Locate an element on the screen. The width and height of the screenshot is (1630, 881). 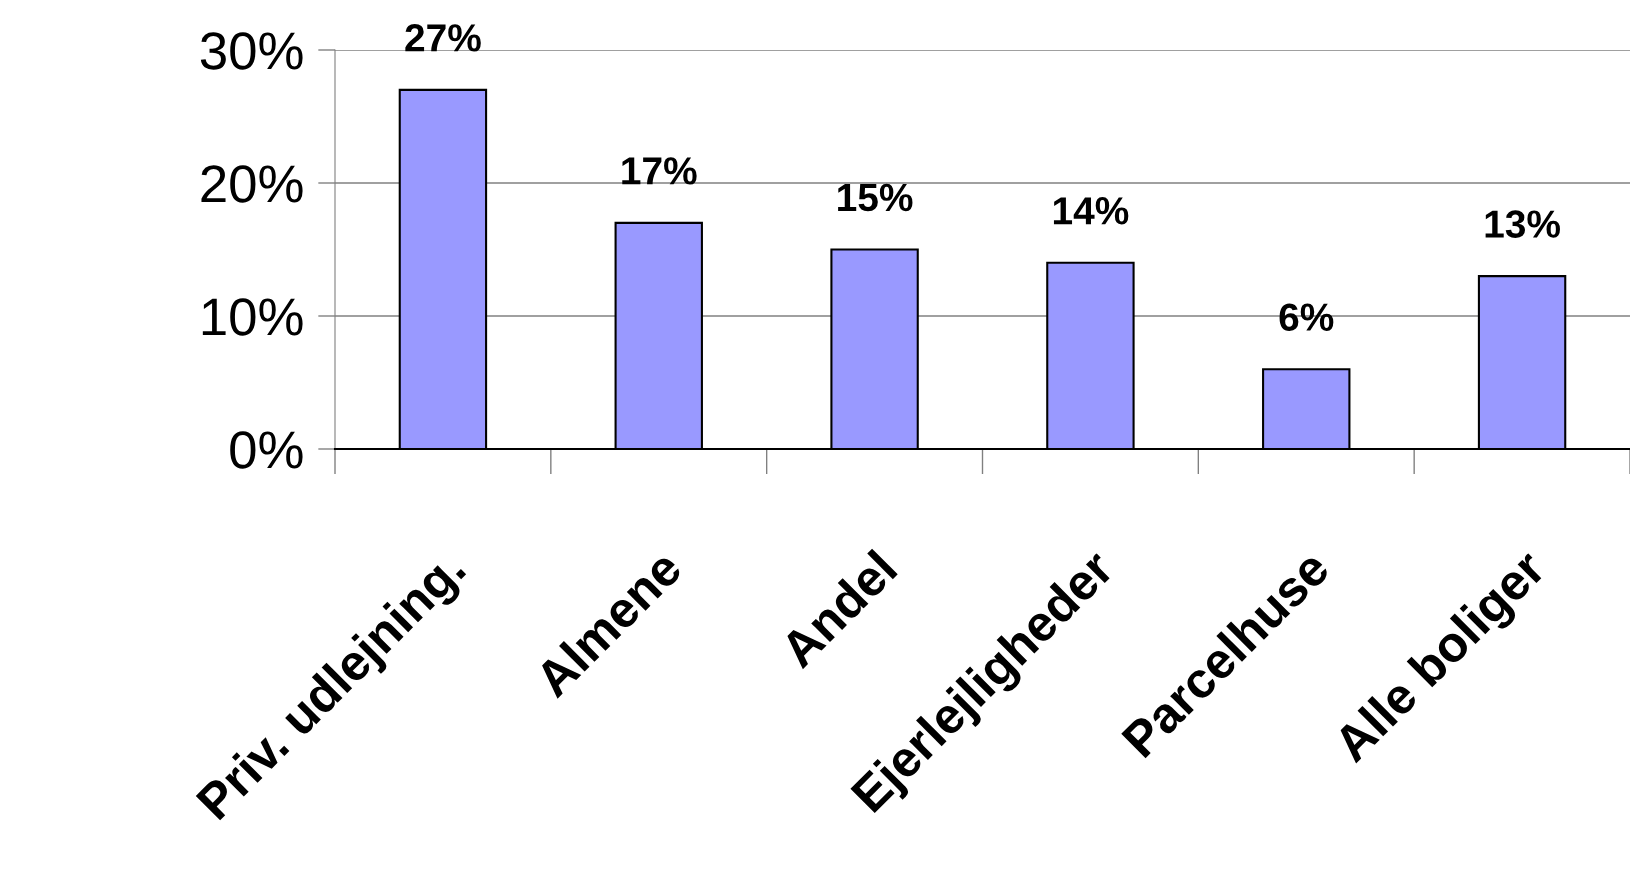
data-label: 15% is located at coordinates (875, 197).